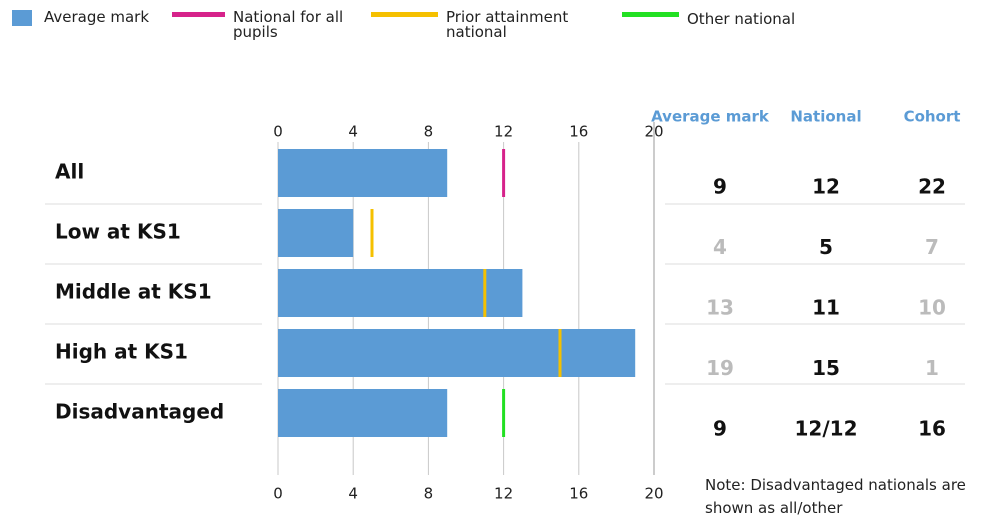 This screenshot has height=523, width=995. What do you see at coordinates (139, 412) in the screenshot?
I see `category-label: Disadvantaged` at bounding box center [139, 412].